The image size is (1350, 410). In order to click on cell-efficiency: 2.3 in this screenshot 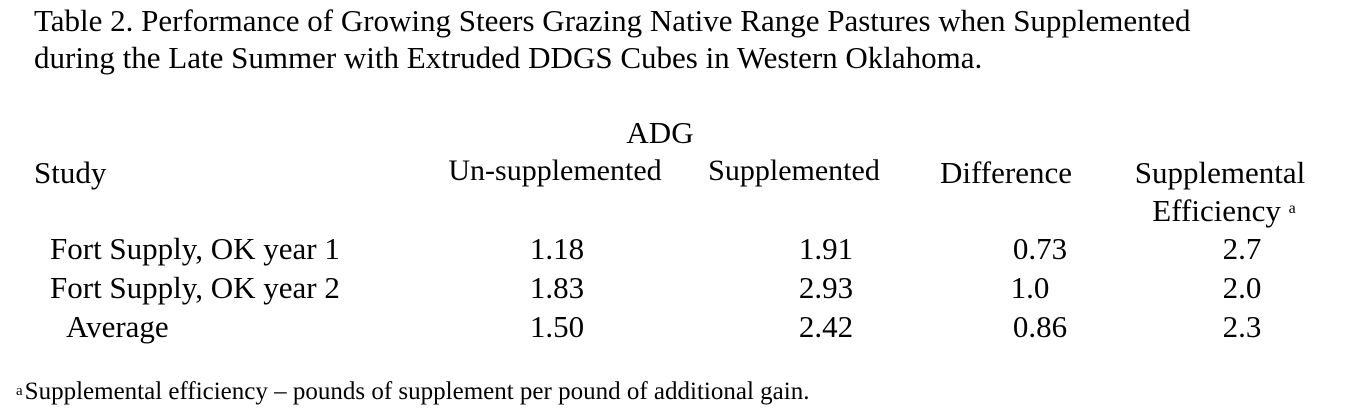, I will do `click(1242, 326)`.